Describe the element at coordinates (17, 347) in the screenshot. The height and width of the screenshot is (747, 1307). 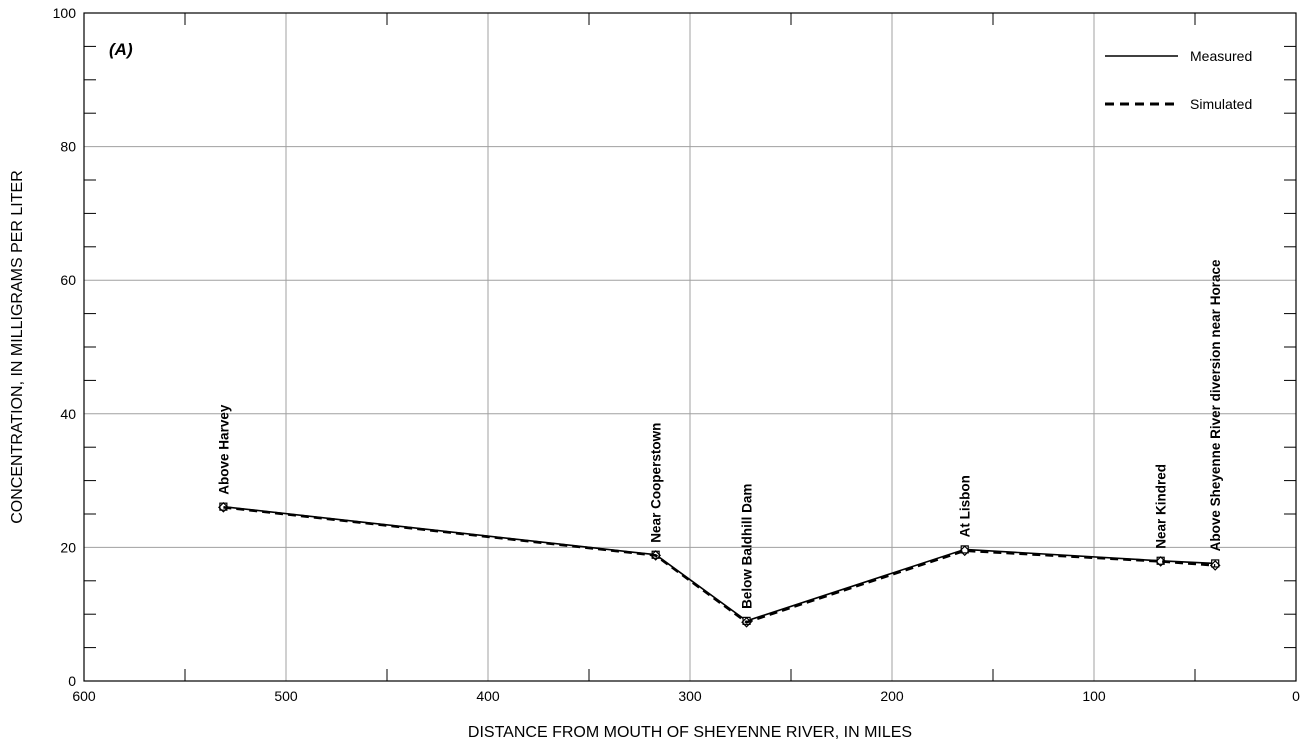
I see `y-axis-label: CONCENTRATION, IN MILLIGRAMS PER LITER` at that location.